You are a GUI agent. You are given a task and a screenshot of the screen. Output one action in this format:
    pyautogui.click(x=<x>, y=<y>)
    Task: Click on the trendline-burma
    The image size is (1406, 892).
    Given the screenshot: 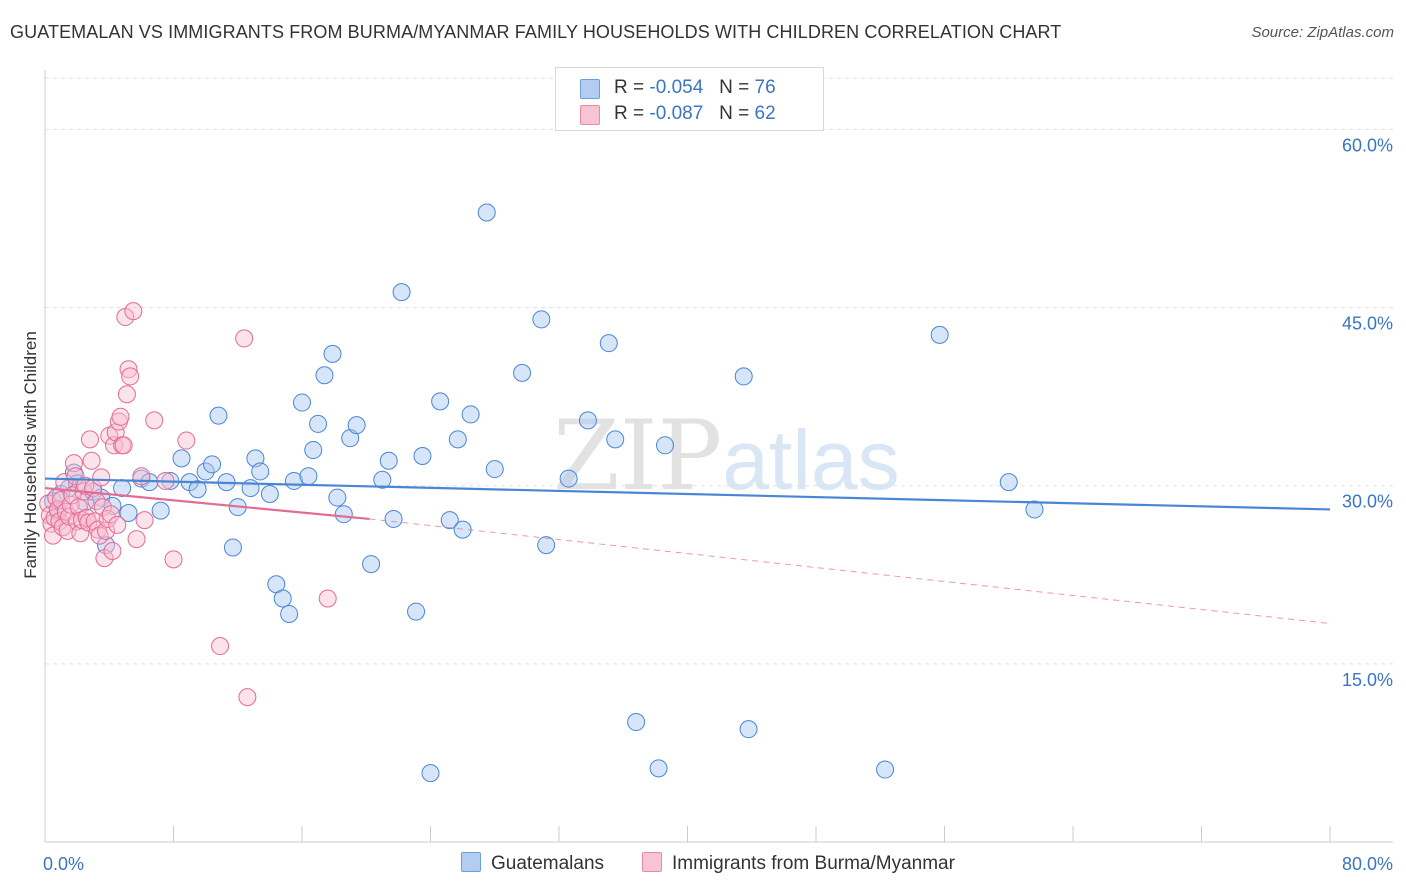 What is the action you would take?
    pyautogui.click(x=207, y=503)
    